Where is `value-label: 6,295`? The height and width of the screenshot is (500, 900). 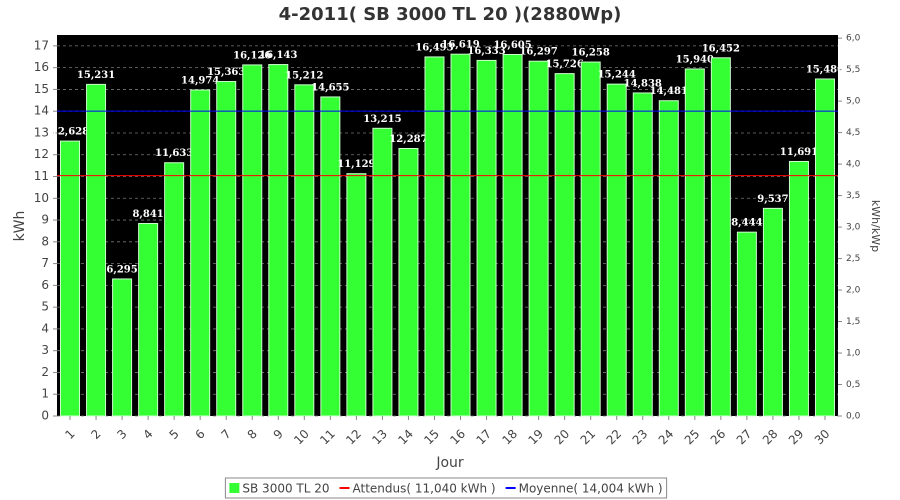
value-label: 6,295 is located at coordinates (121, 269).